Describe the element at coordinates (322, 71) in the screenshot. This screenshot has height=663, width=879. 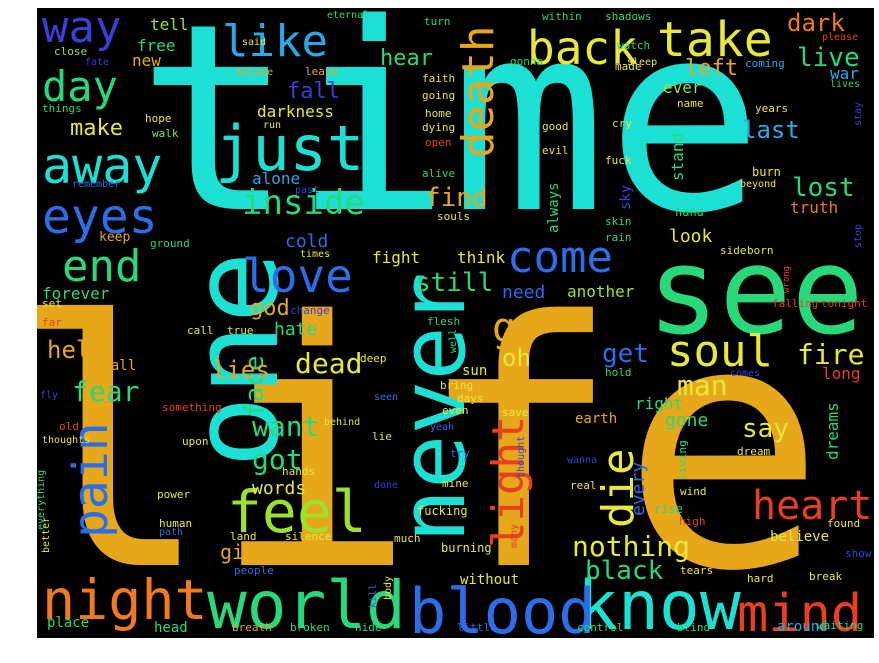
I see `word-leave: leave` at that location.